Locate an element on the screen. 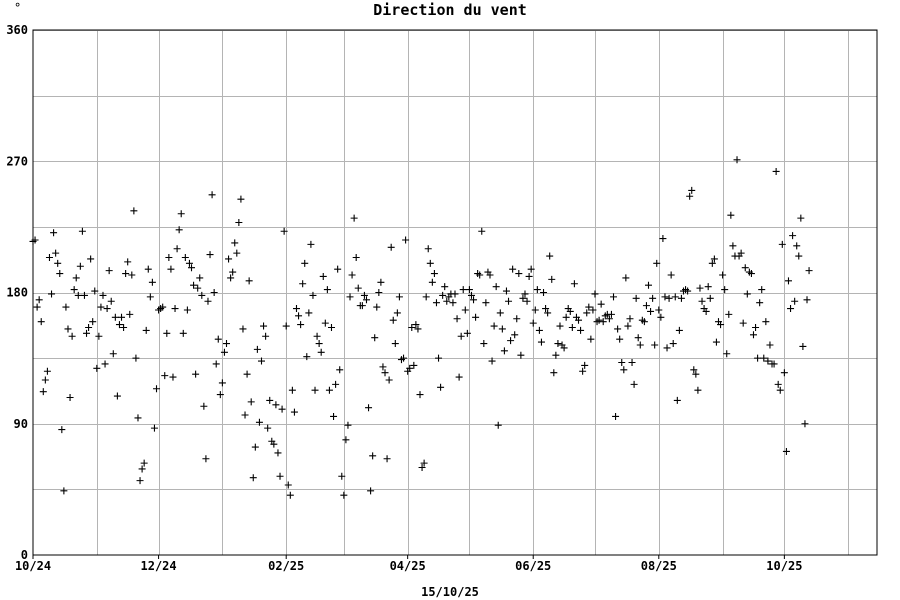 The height and width of the screenshot is (600, 900). y-tick-label: 90 is located at coordinates (21, 424).